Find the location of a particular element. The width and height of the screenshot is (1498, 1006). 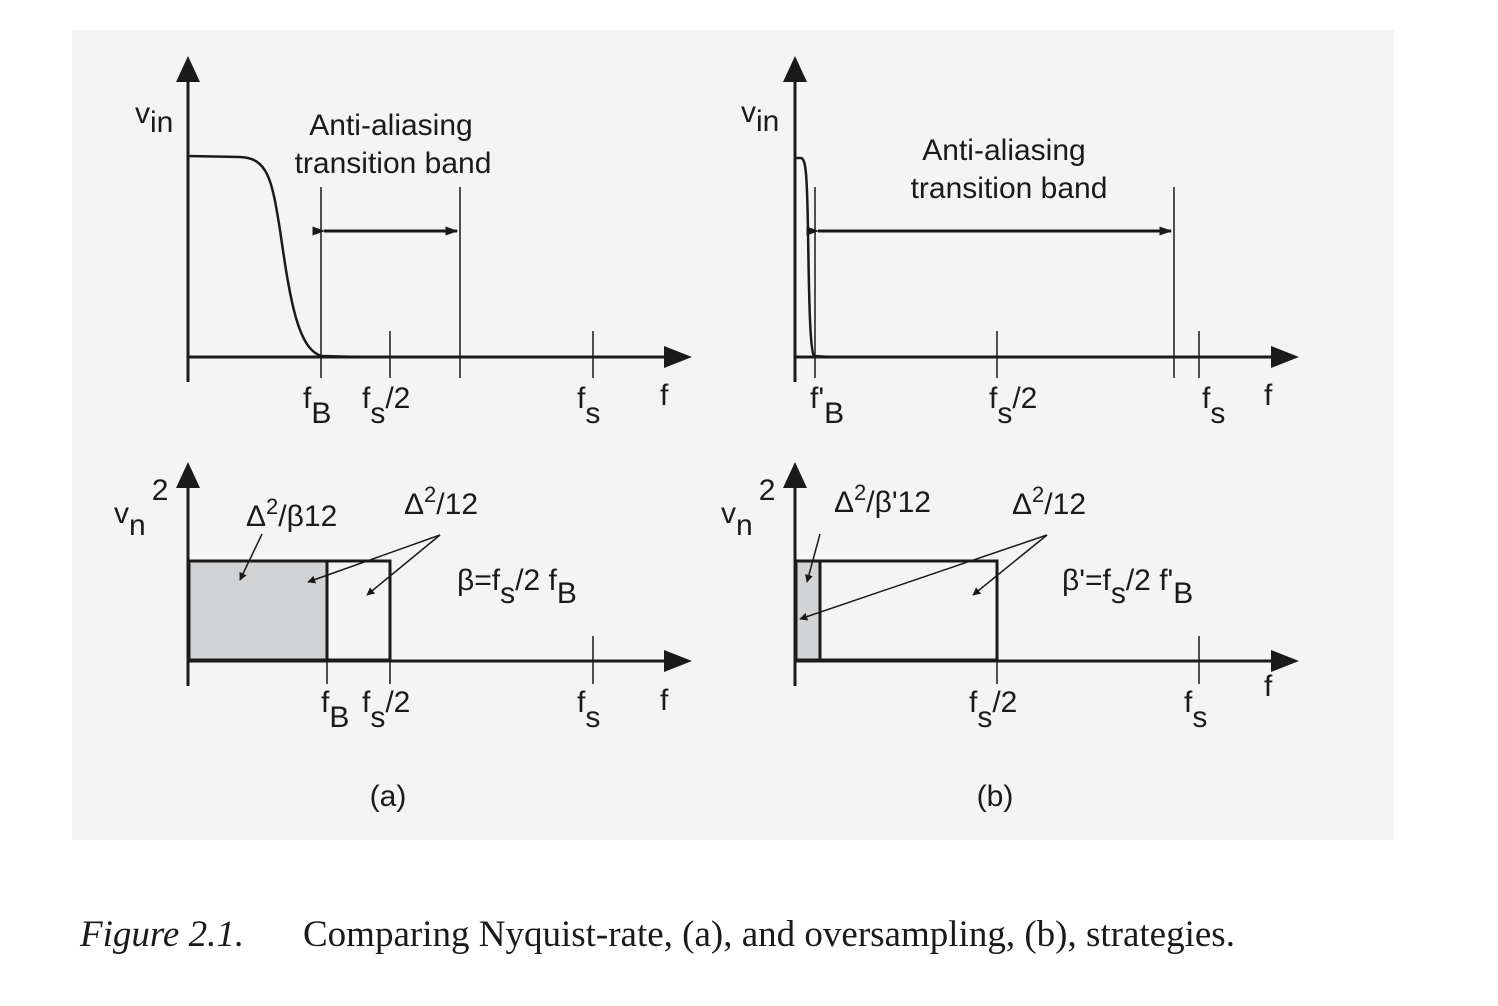

oversampling-ratio-definition: β=fs/2 fB is located at coordinates (517, 587).